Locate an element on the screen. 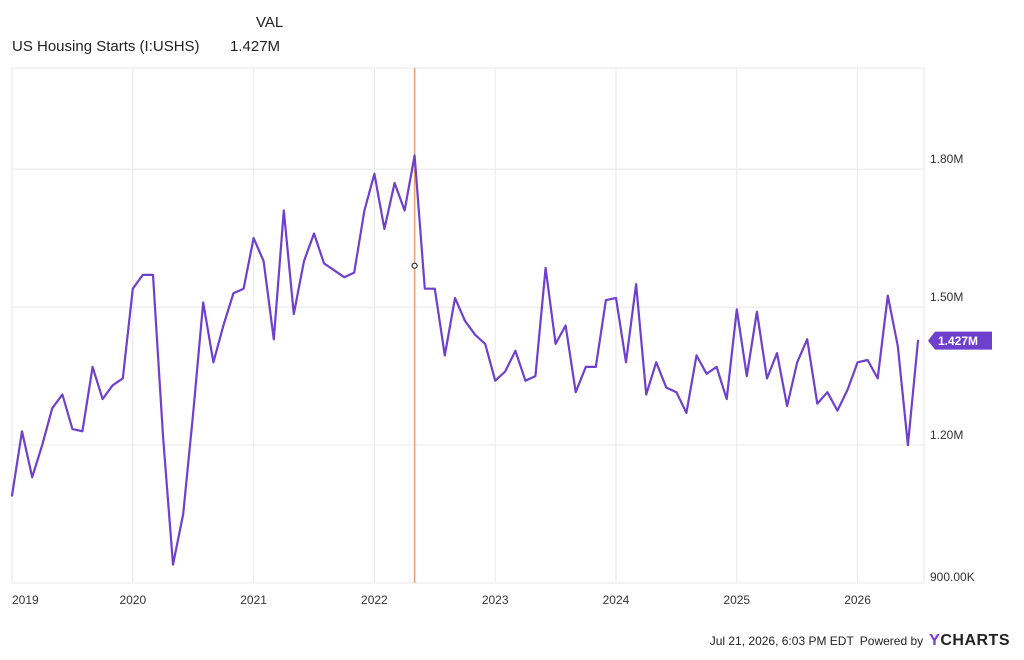 This screenshot has width=1024, height=660. cursor-marker is located at coordinates (414, 265).